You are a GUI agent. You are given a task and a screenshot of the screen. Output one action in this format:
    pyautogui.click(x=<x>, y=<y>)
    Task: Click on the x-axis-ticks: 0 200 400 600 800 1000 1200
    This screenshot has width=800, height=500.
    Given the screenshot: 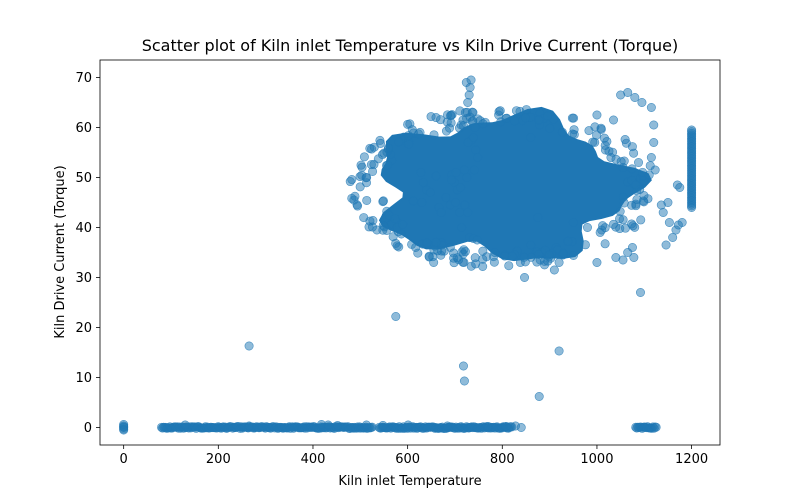 What is the action you would take?
    pyautogui.click(x=414, y=456)
    